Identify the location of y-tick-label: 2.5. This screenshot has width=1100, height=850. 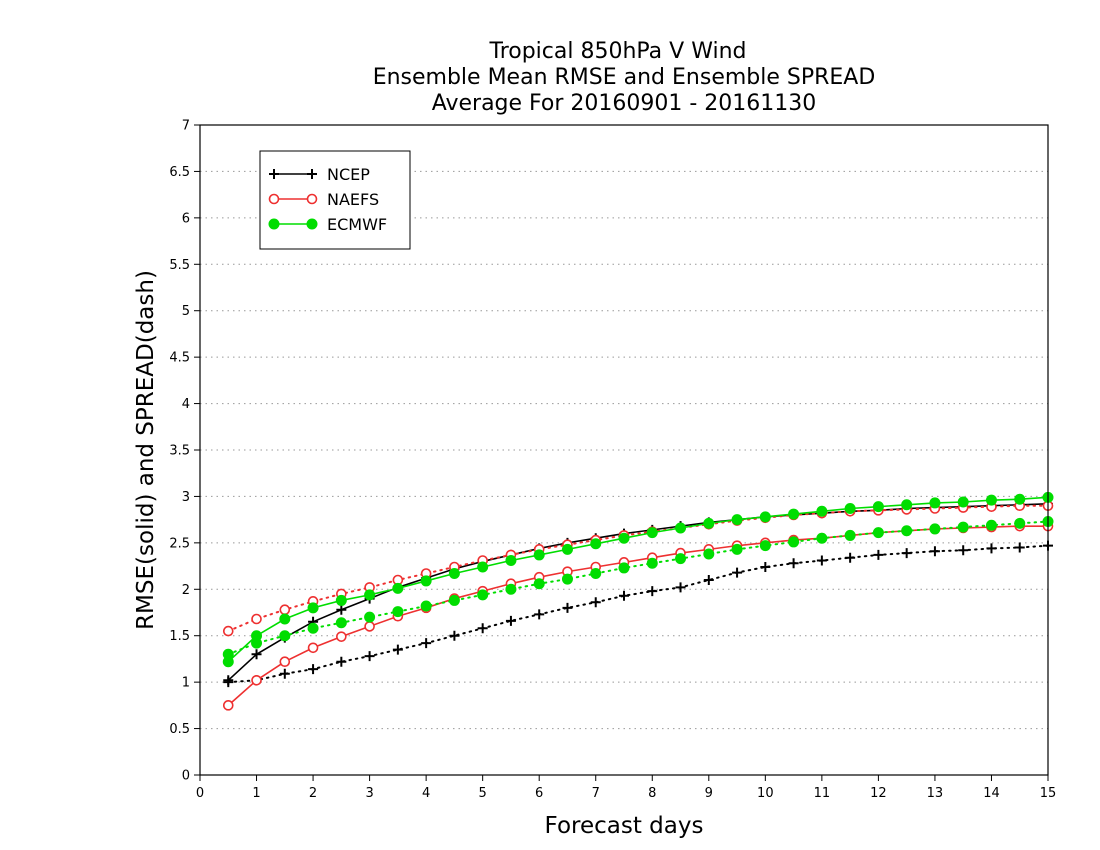
(179, 543).